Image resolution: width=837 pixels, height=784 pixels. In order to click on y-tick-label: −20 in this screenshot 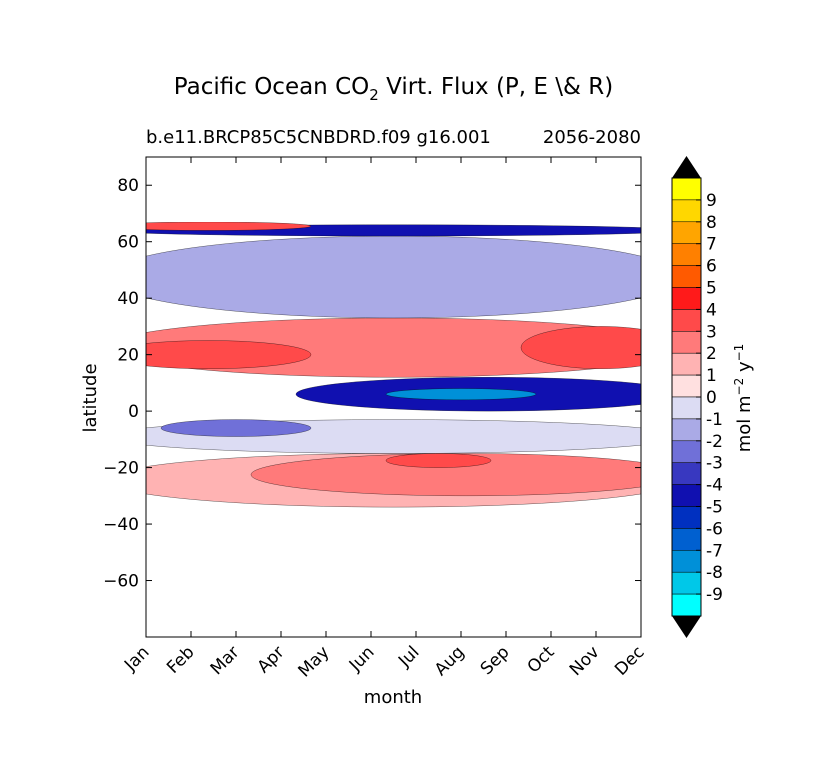, I will do `click(121, 469)`.